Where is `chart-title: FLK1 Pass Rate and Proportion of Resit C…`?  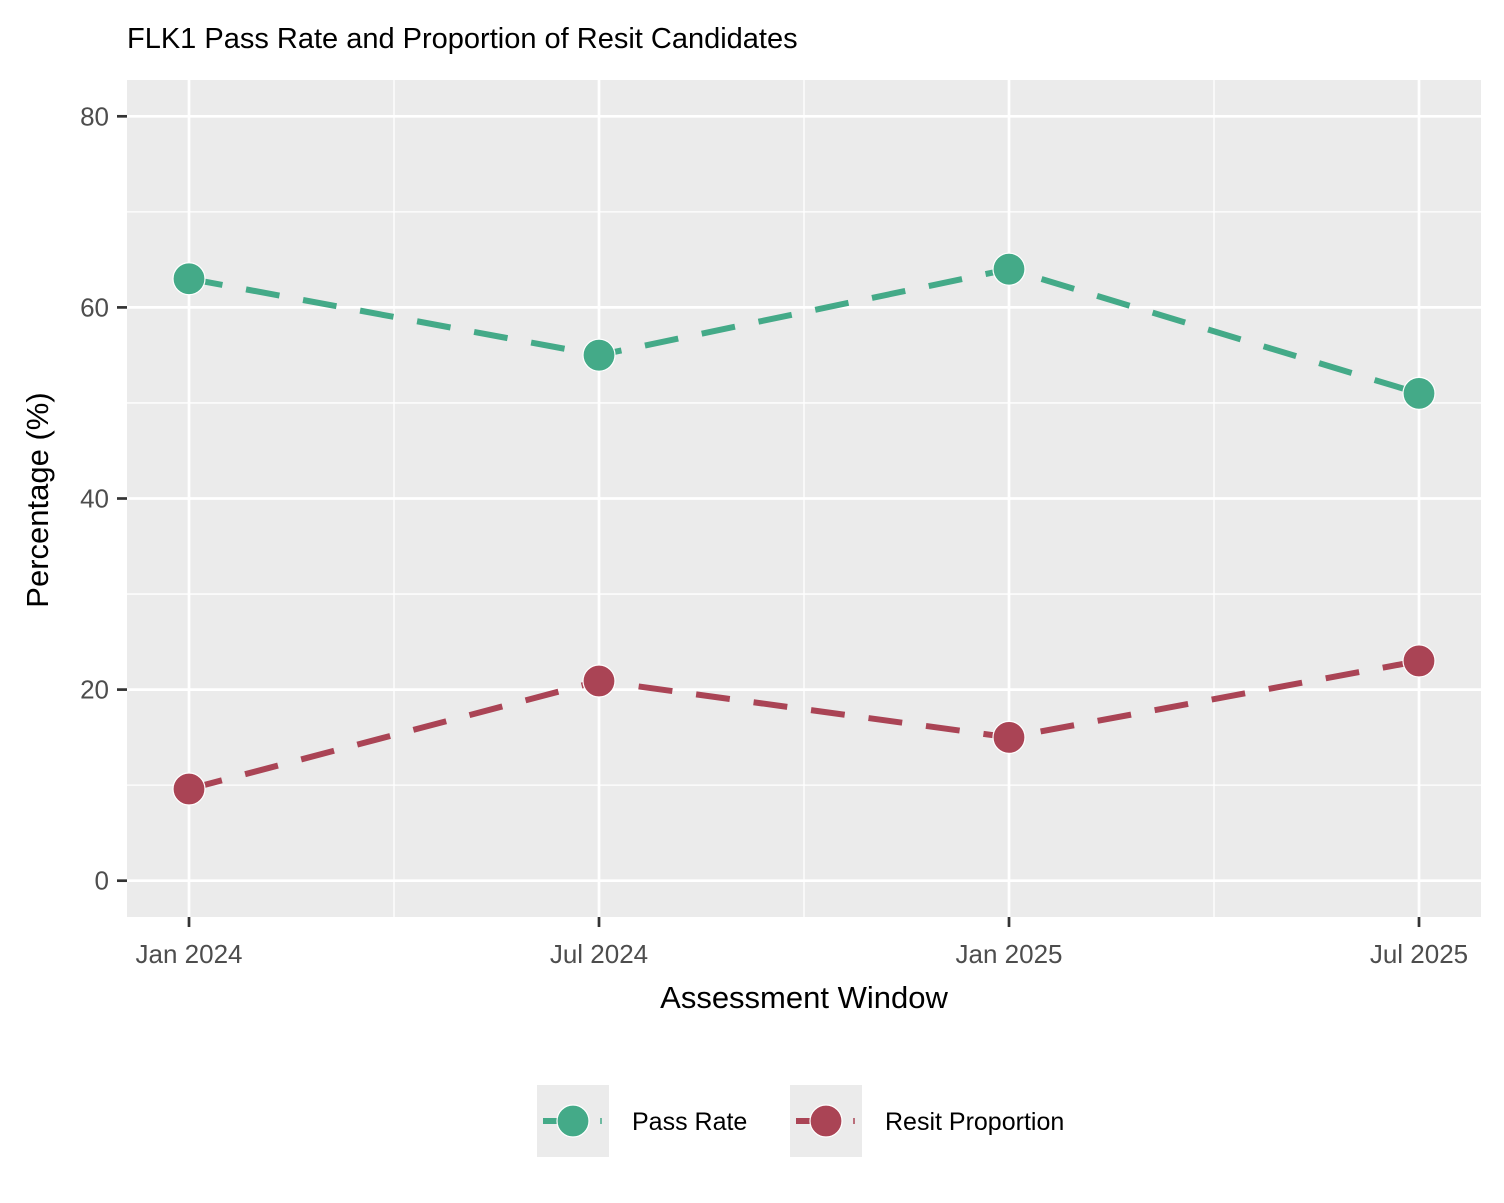 chart-title: FLK1 Pass Rate and Proportion of Resit C… is located at coordinates (462, 39).